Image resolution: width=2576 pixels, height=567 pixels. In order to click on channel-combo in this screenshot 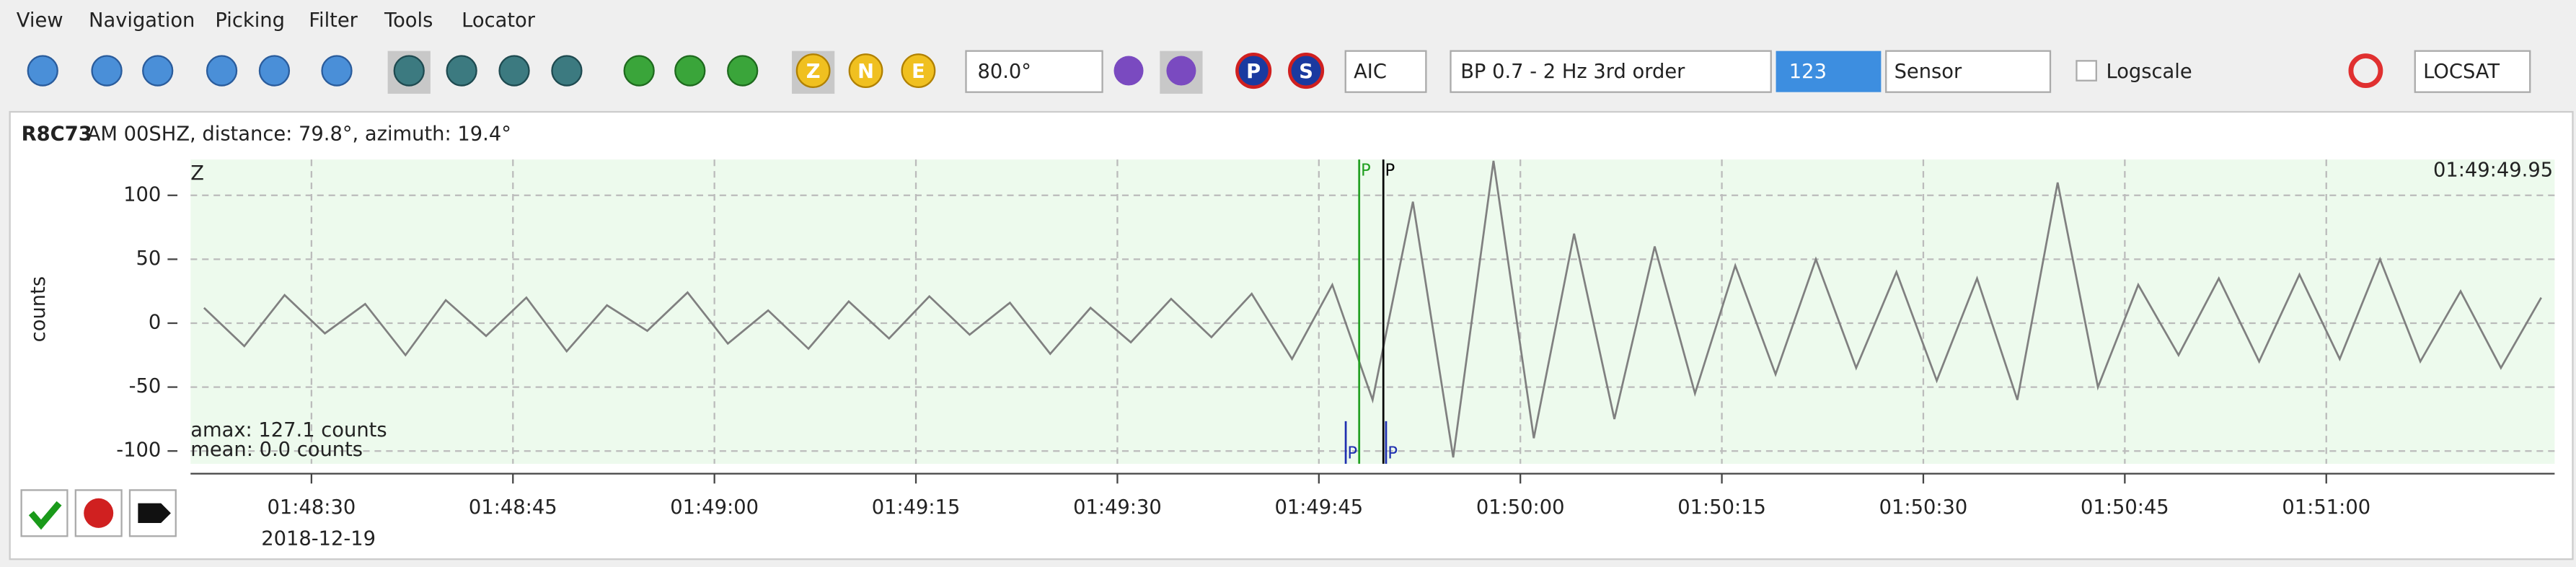, I will do `click(1829, 71)`.